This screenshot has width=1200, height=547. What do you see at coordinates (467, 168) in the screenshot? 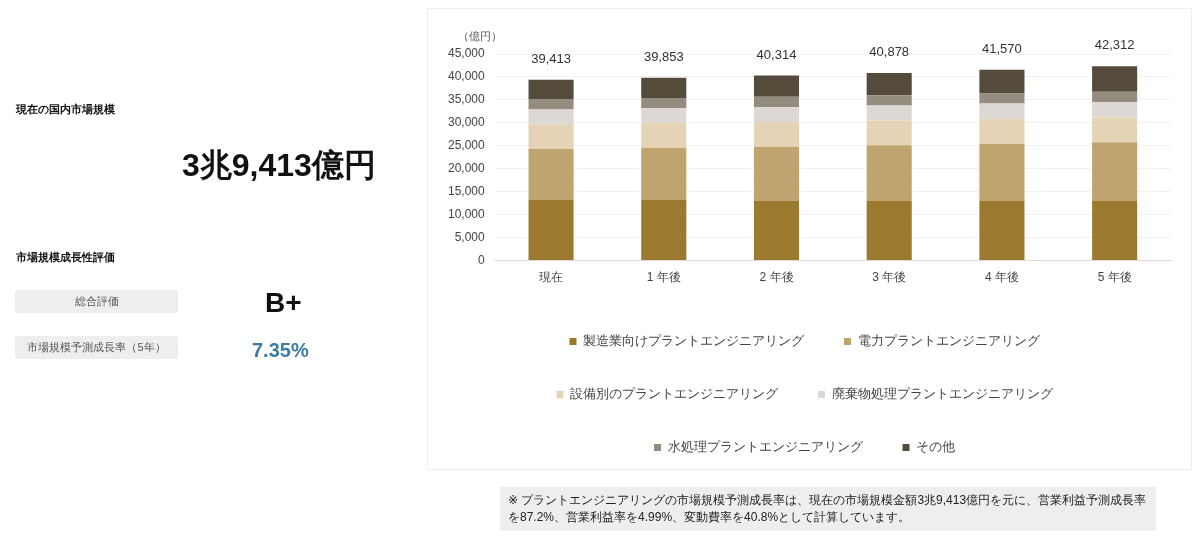
I see `y-tick-label: 20,000` at bounding box center [467, 168].